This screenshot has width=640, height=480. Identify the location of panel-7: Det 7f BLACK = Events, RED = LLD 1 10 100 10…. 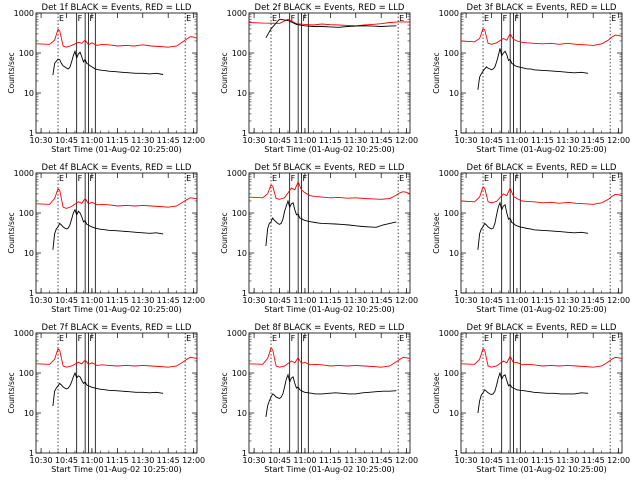
(106, 398).